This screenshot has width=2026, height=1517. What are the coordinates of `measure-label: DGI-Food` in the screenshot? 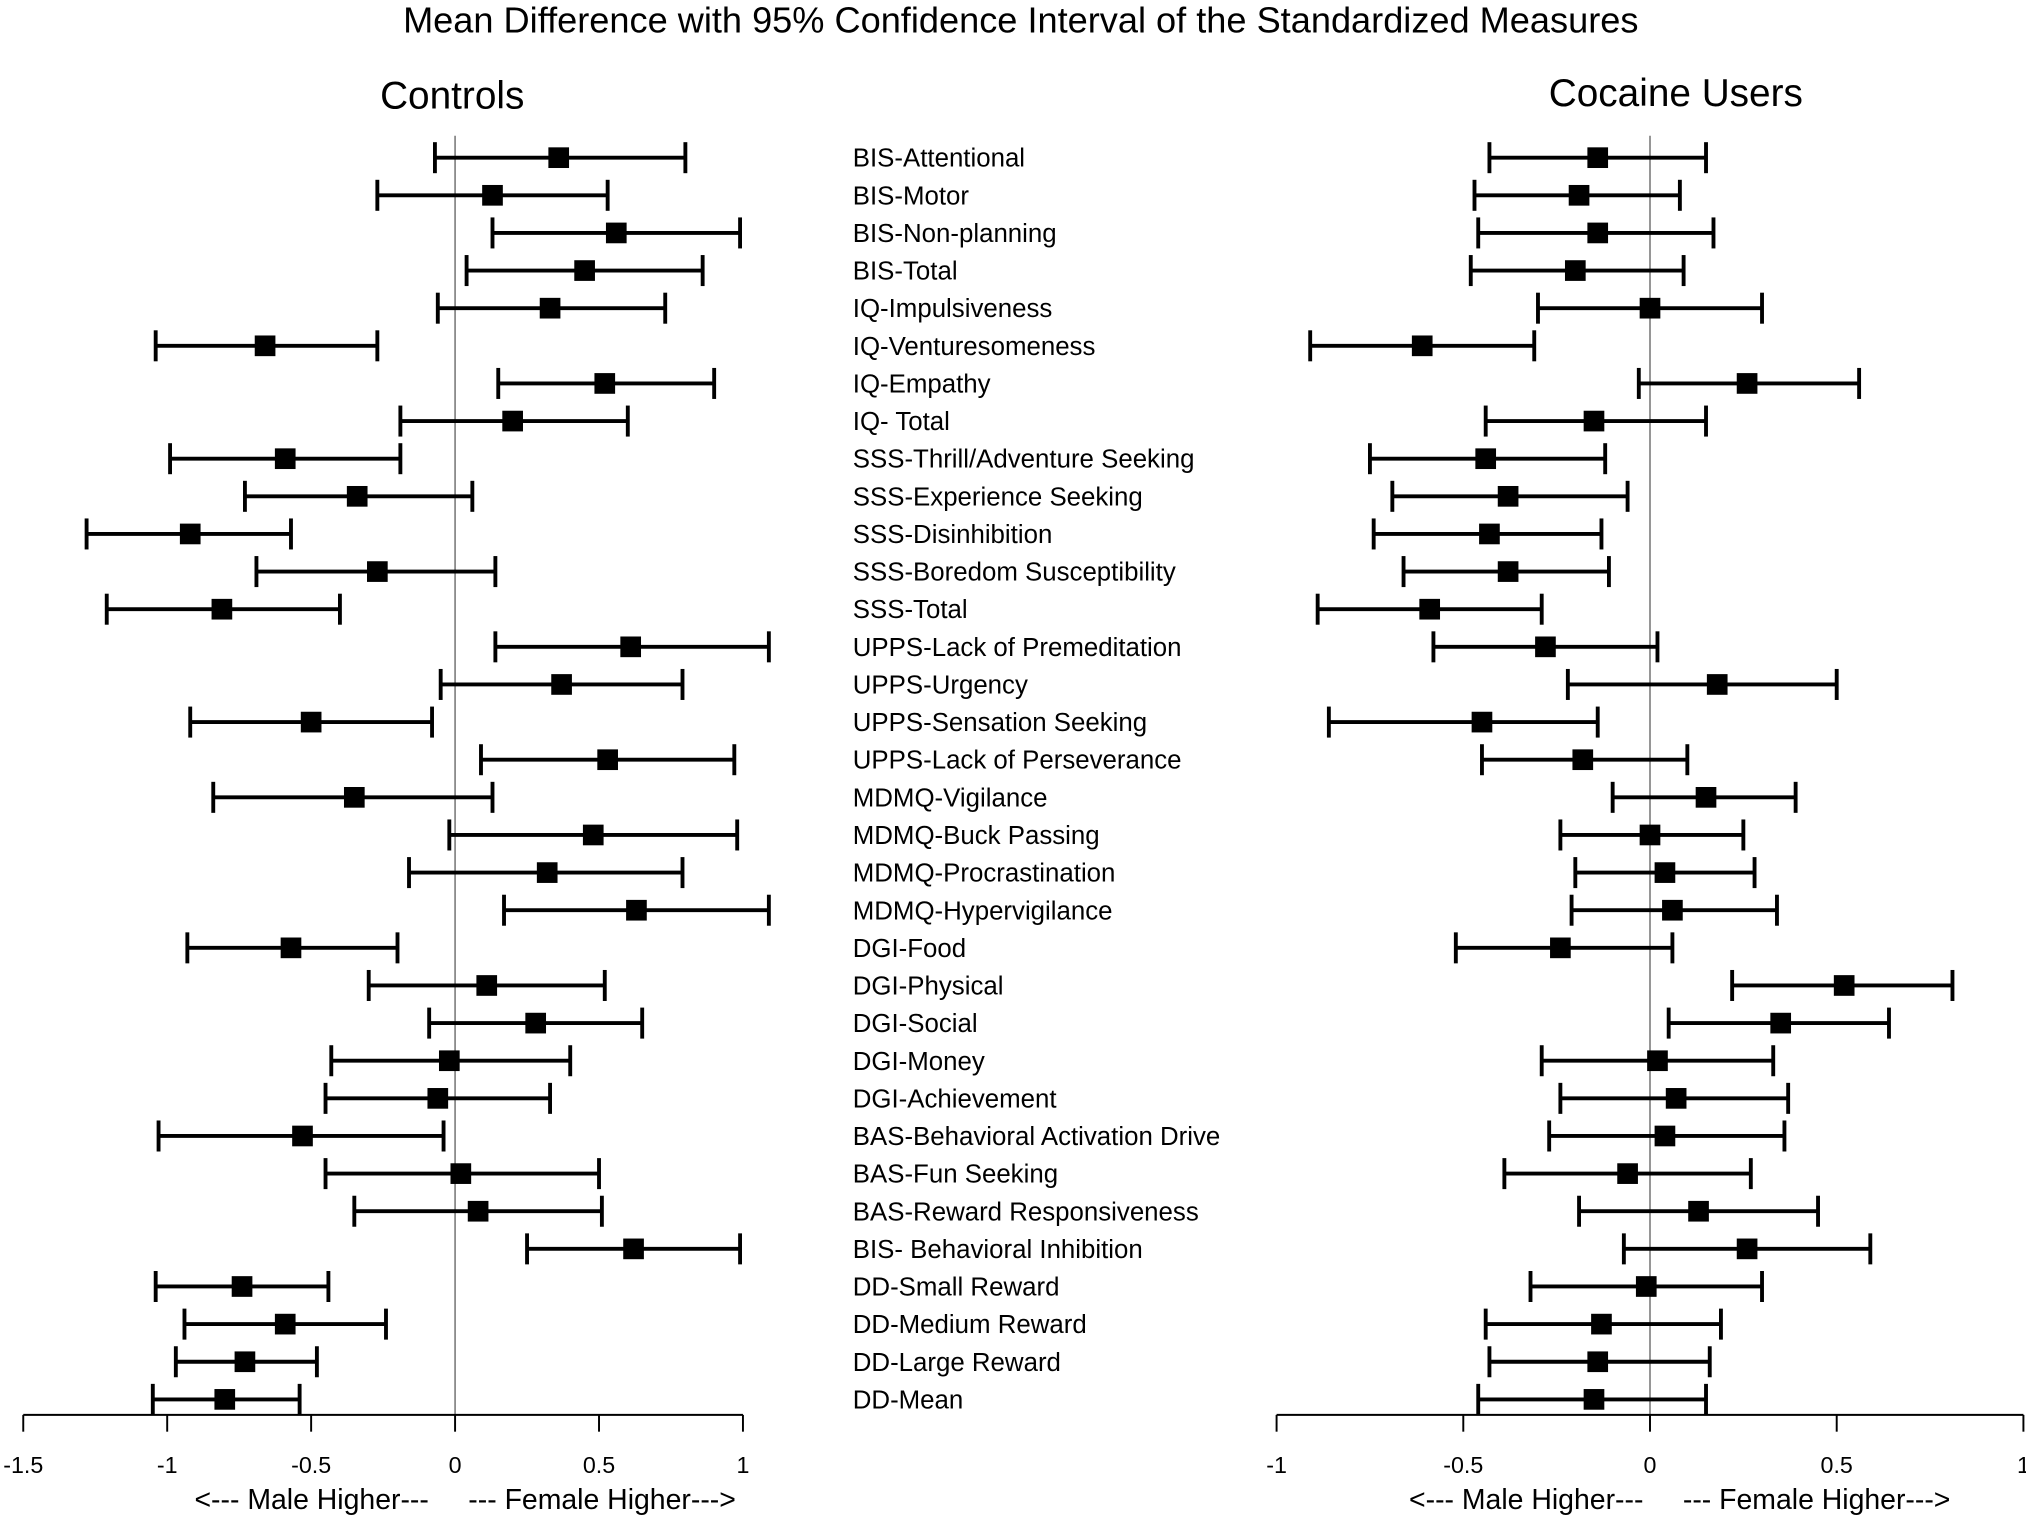 It's located at (909, 949).